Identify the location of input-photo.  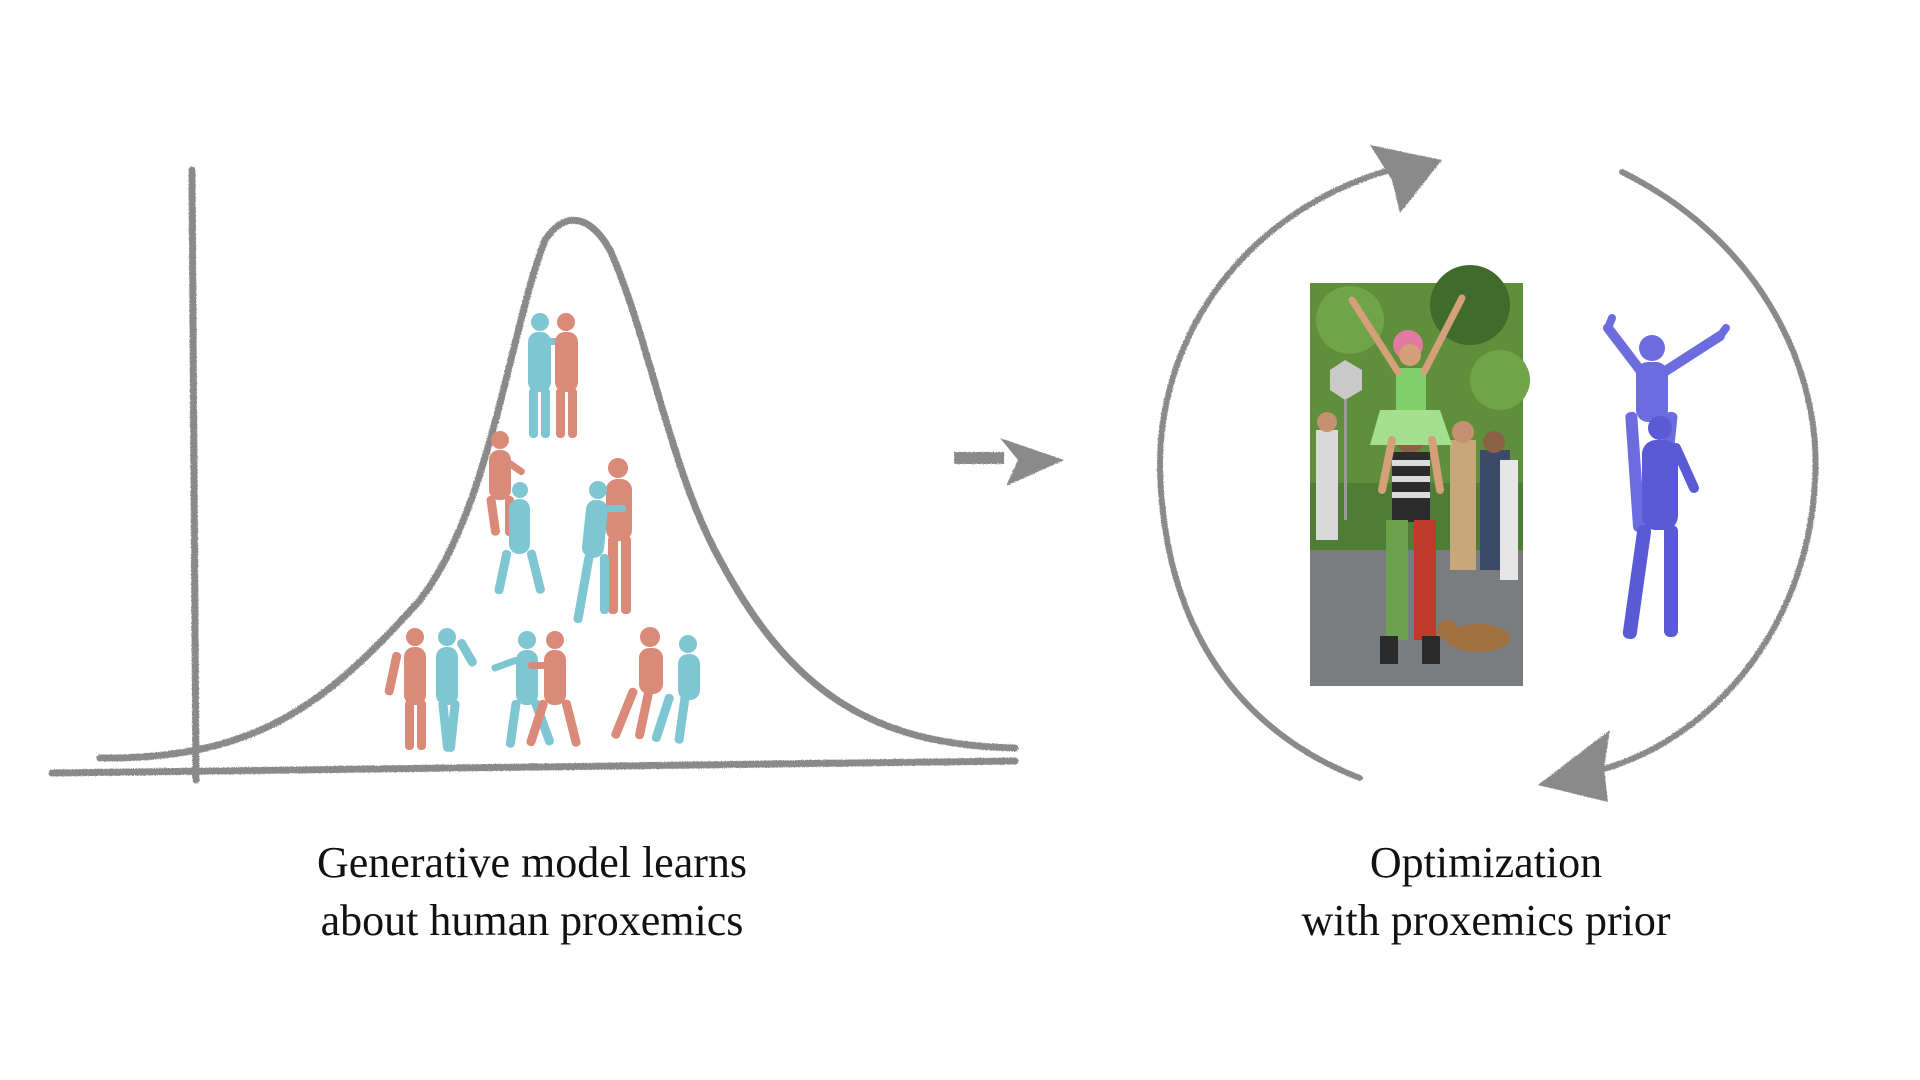
(1420, 475).